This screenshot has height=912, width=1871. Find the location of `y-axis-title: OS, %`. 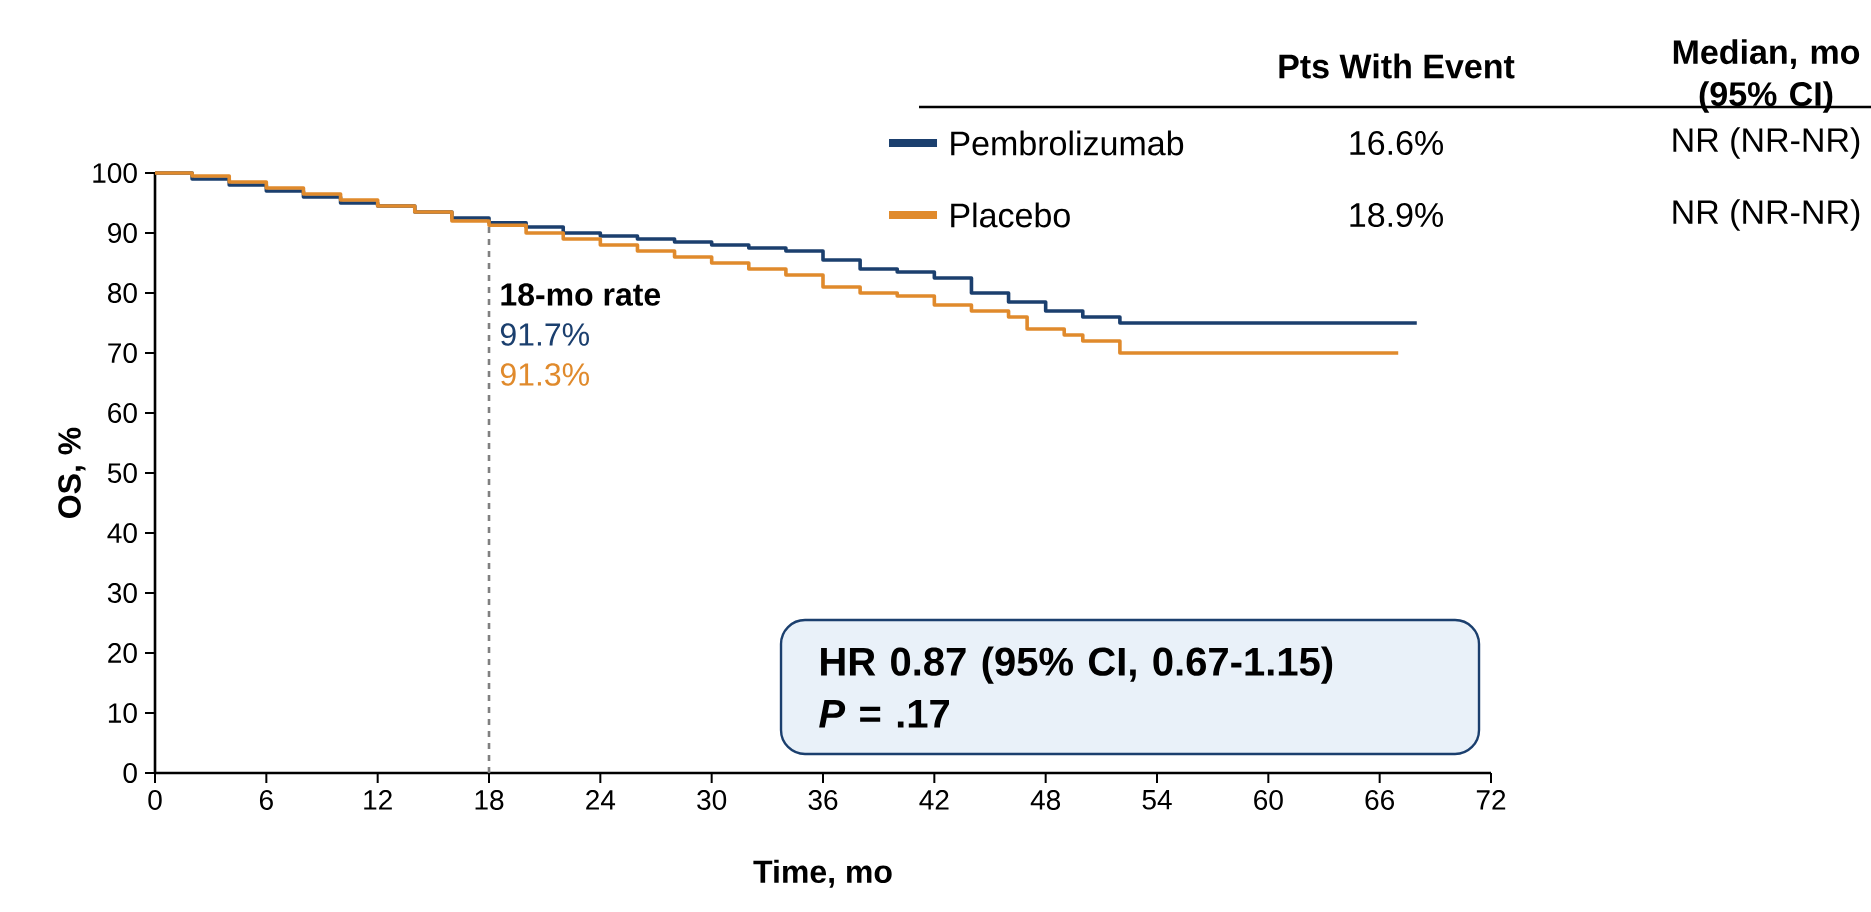

y-axis-title: OS, % is located at coordinates (72, 472).